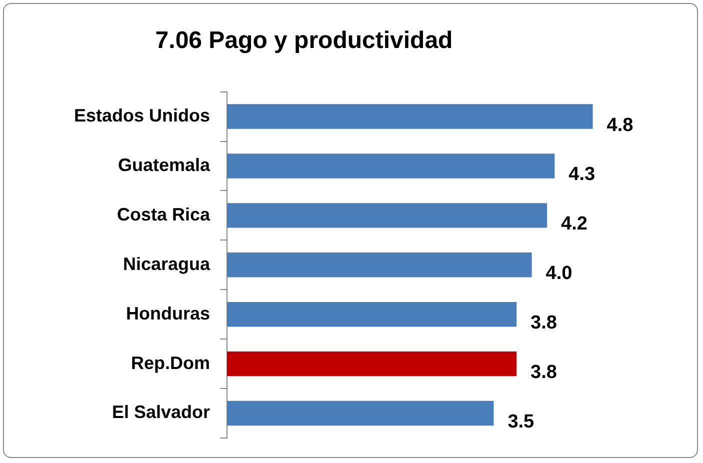 The height and width of the screenshot is (463, 703). I want to click on y-tick-label: Guatemala, so click(164, 164).